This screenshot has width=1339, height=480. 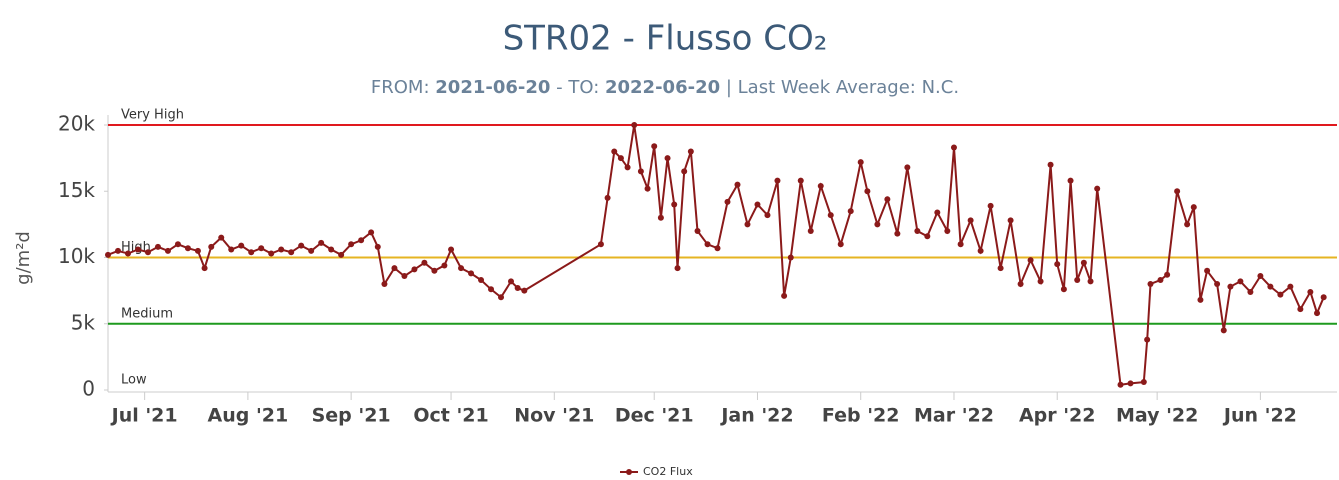 I want to click on x-tick-label: Oct '21, so click(x=450, y=416).